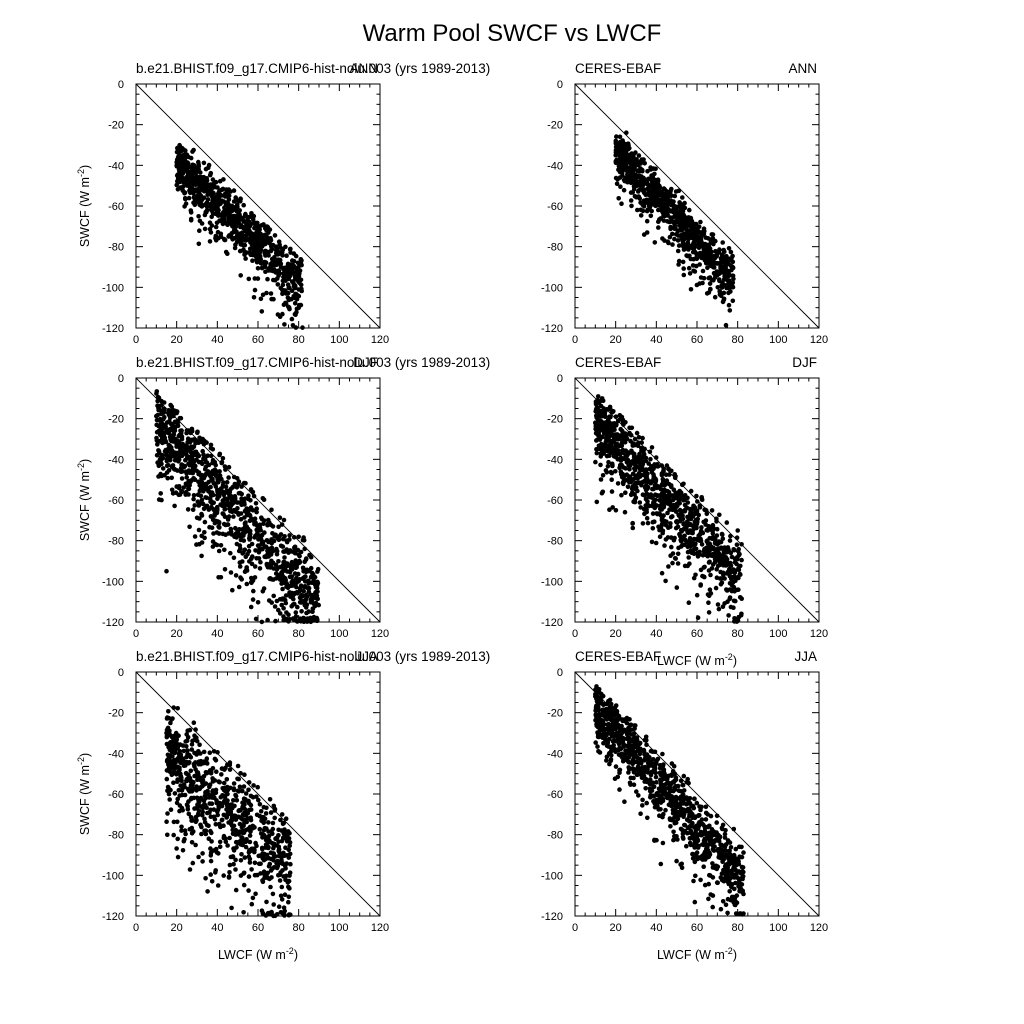 The width and height of the screenshot is (1024, 1024). I want to click on x-tick-label: 60, so click(258, 340).